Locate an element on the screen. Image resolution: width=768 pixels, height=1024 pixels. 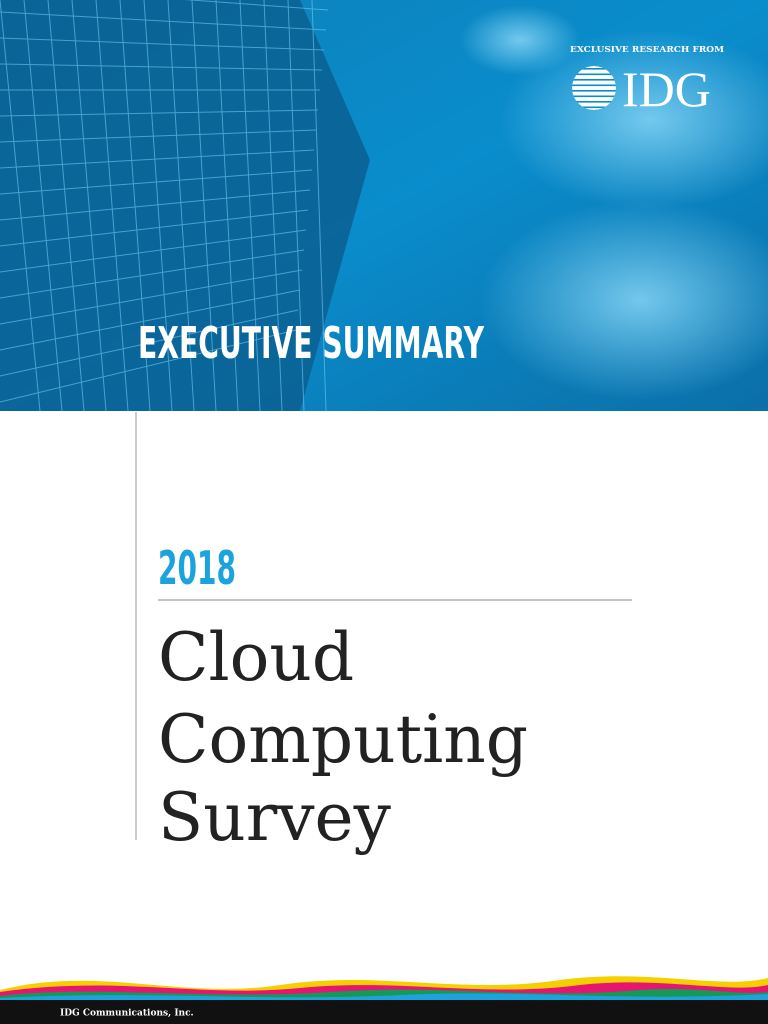
title-line: Cloud is located at coordinates (256, 657).